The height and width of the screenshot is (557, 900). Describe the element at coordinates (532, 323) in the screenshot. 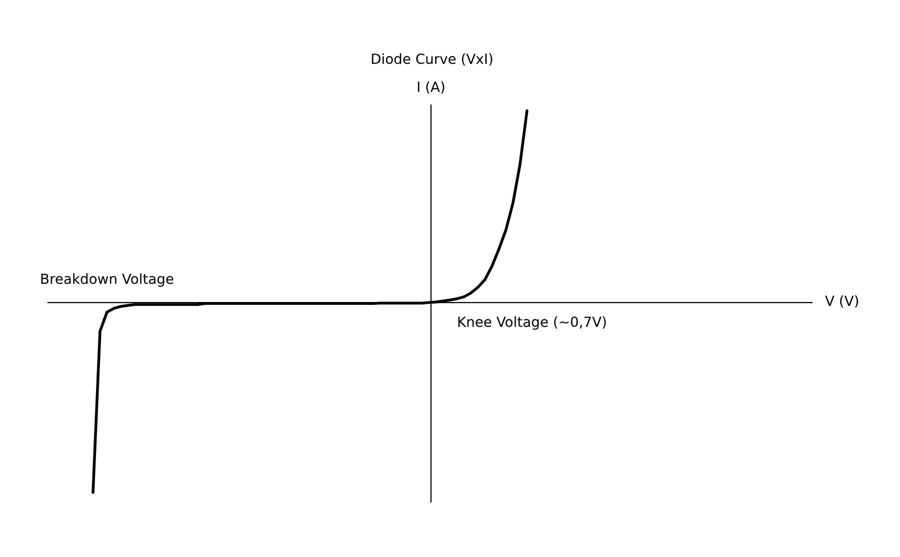

I see `annotation: Knee Voltage (~0,7V)` at that location.